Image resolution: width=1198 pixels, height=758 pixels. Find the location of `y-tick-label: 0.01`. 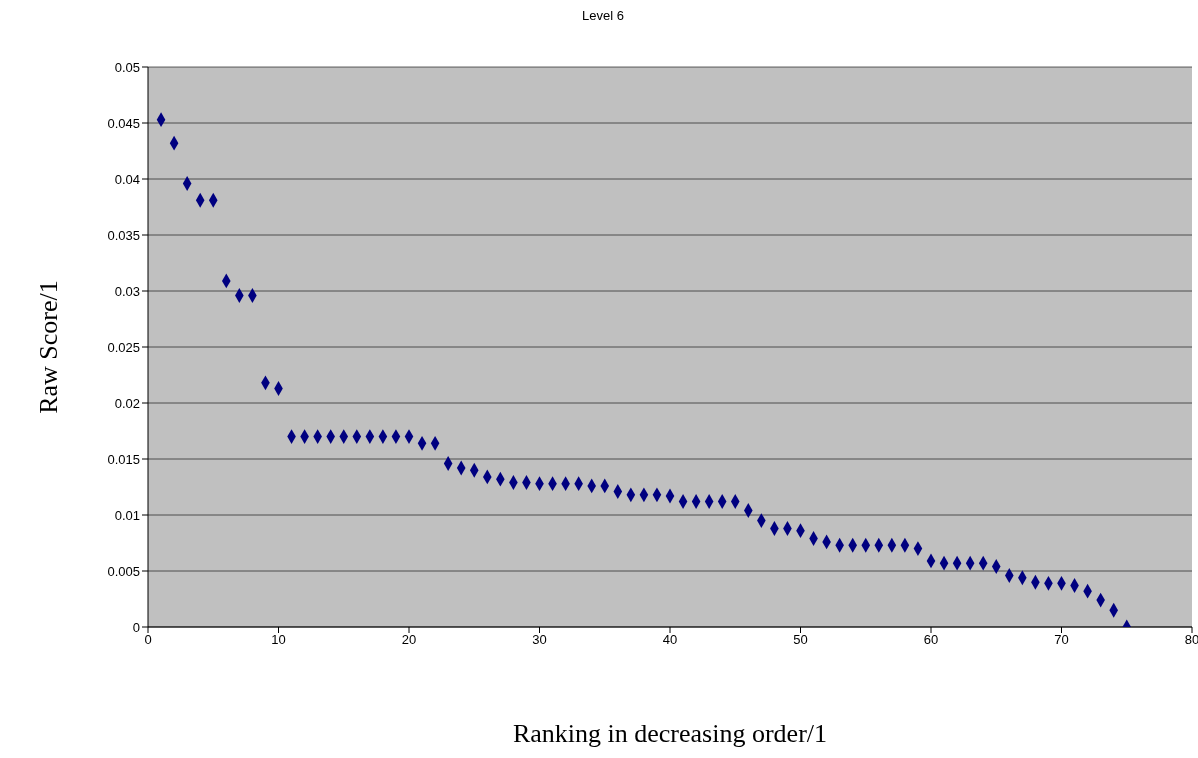

y-tick-label: 0.01 is located at coordinates (127, 515).